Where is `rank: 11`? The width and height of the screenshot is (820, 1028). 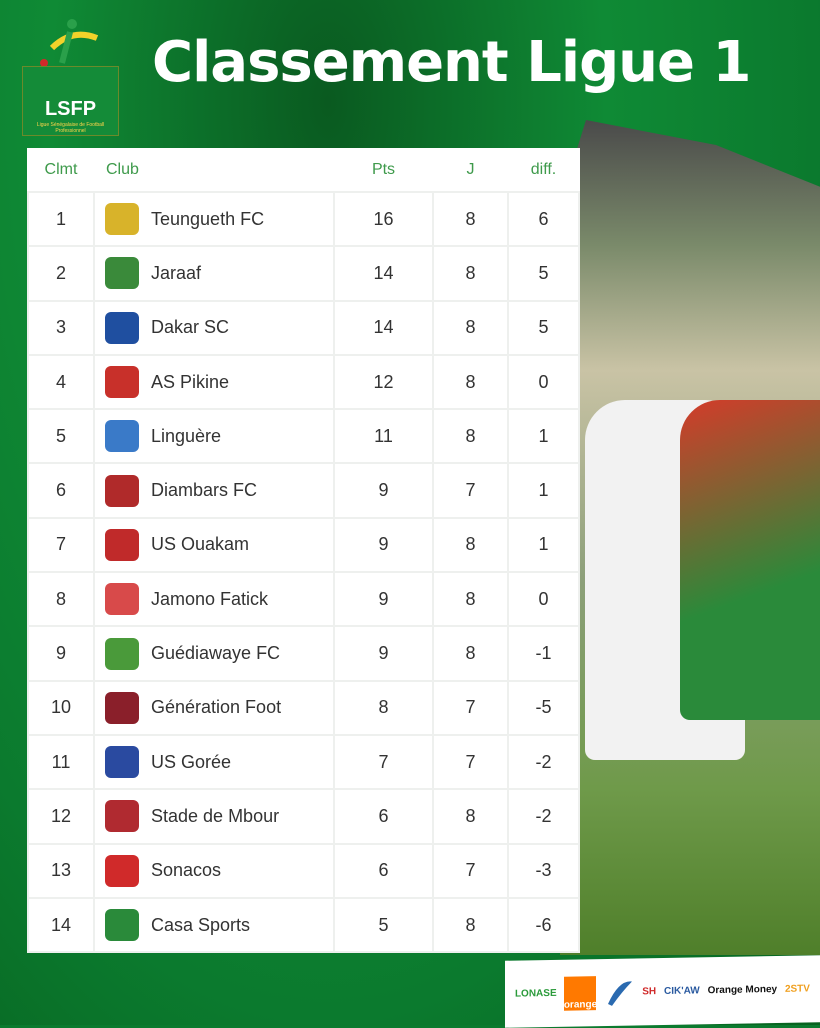
rank: 11 is located at coordinates (61, 762).